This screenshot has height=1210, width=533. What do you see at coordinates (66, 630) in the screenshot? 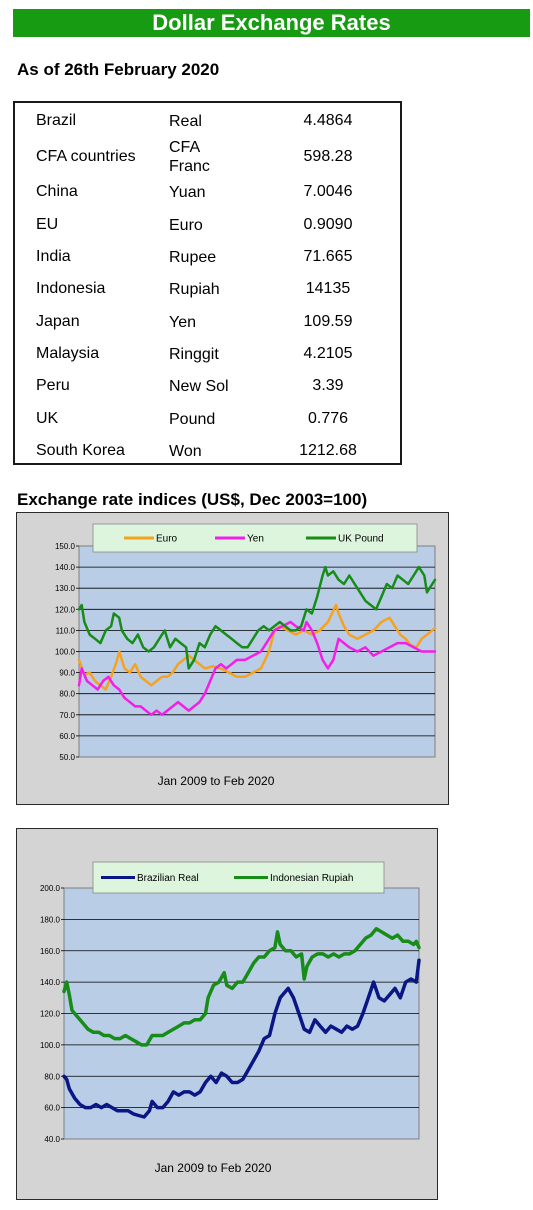
I see `y-tick-label: 110.0` at bounding box center [66, 630].